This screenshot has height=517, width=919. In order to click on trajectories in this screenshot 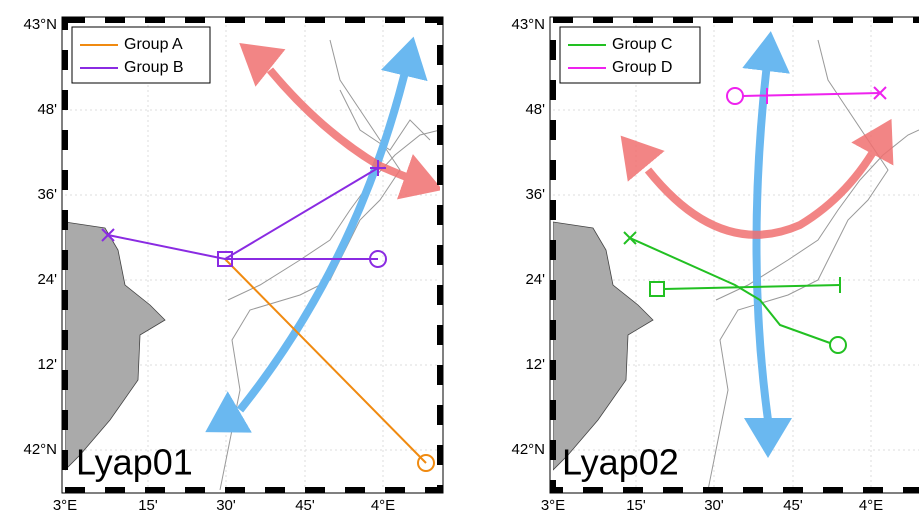, I will do `click(755, 220)`.